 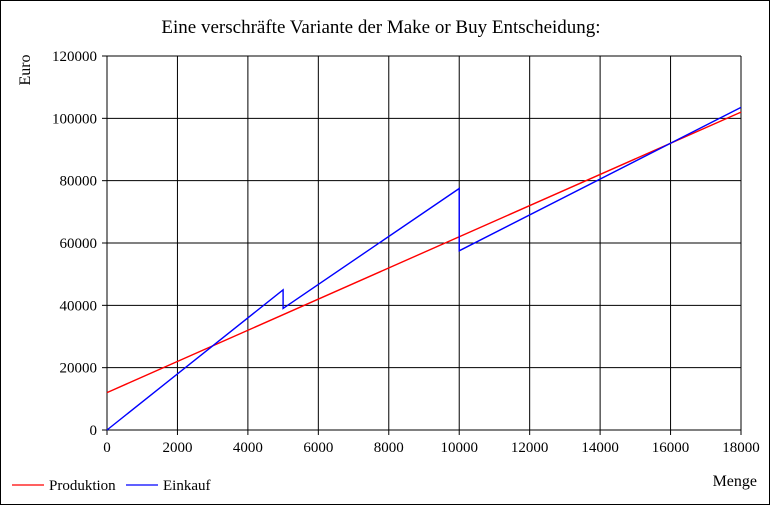 What do you see at coordinates (186, 486) in the screenshot?
I see `legend-label-einkauf: Einkauf` at bounding box center [186, 486].